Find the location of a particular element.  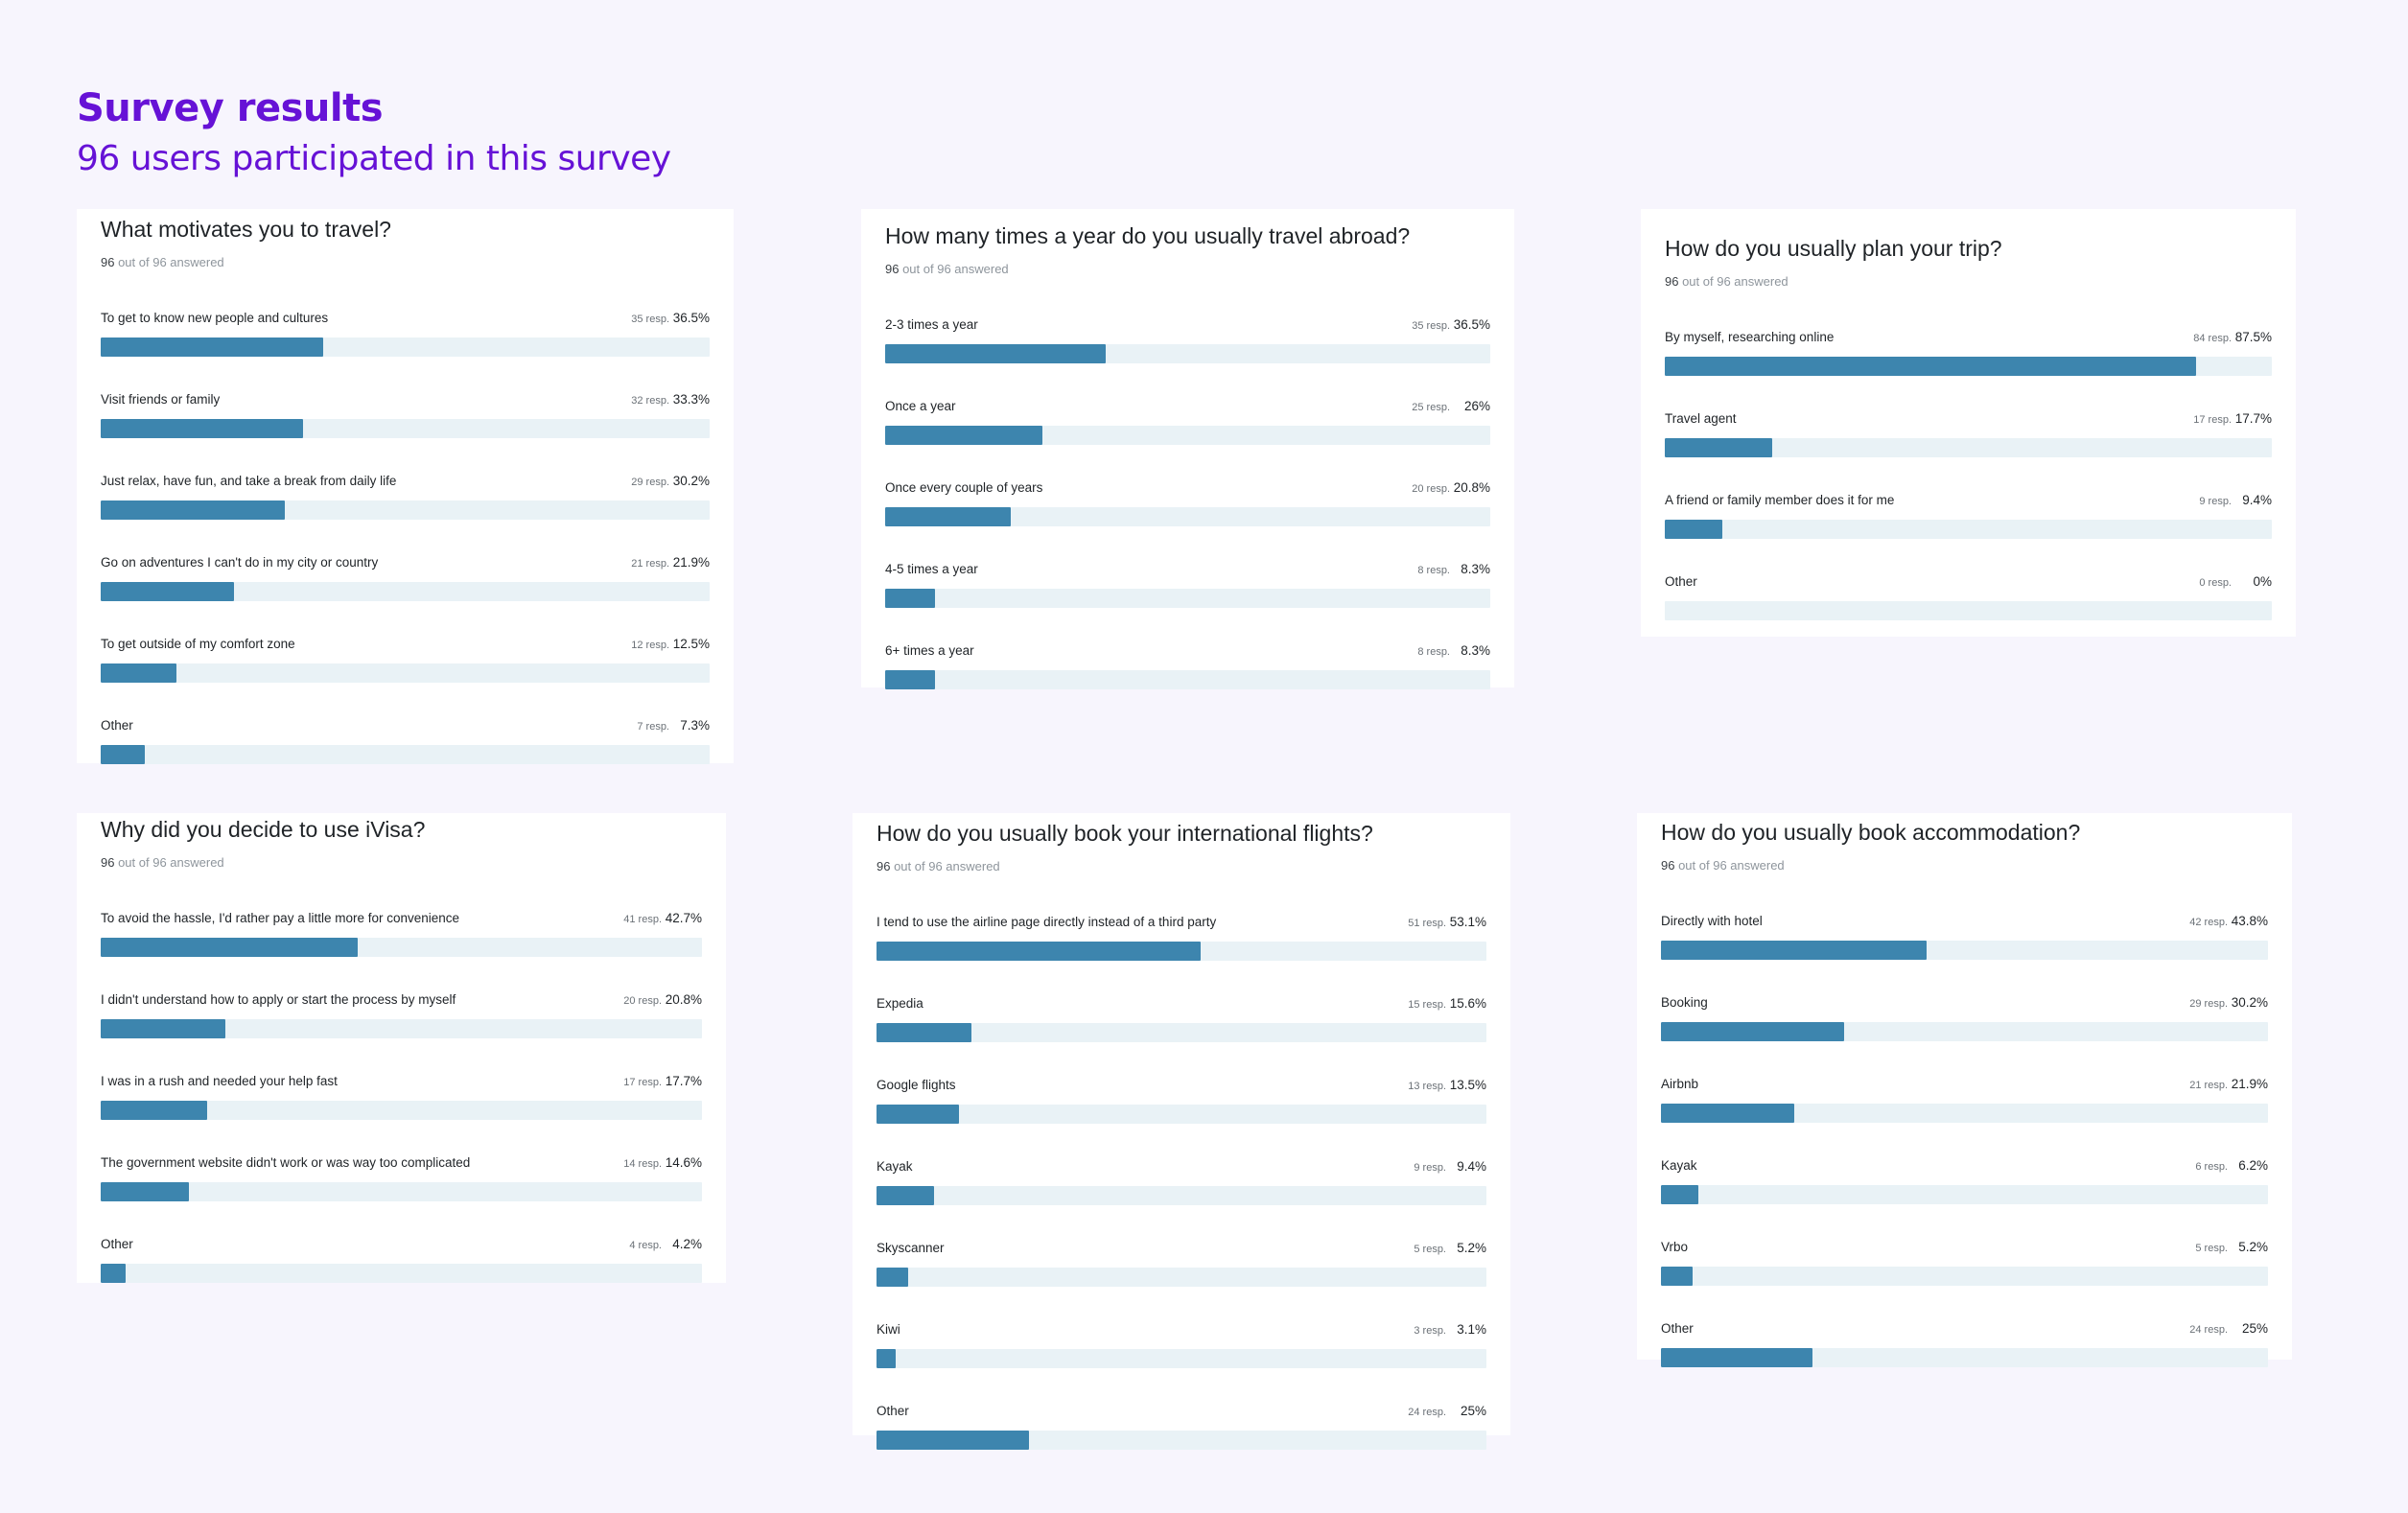

answer-option: Other 24 resp. 25% is located at coordinates (1965, 1344).